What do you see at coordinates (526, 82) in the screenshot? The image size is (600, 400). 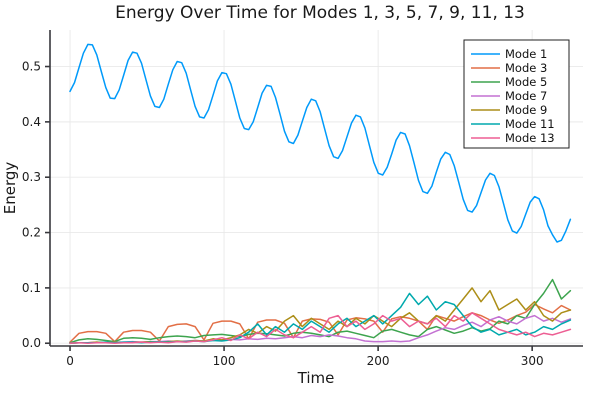 I see `legend-label: Mode 5` at bounding box center [526, 82].